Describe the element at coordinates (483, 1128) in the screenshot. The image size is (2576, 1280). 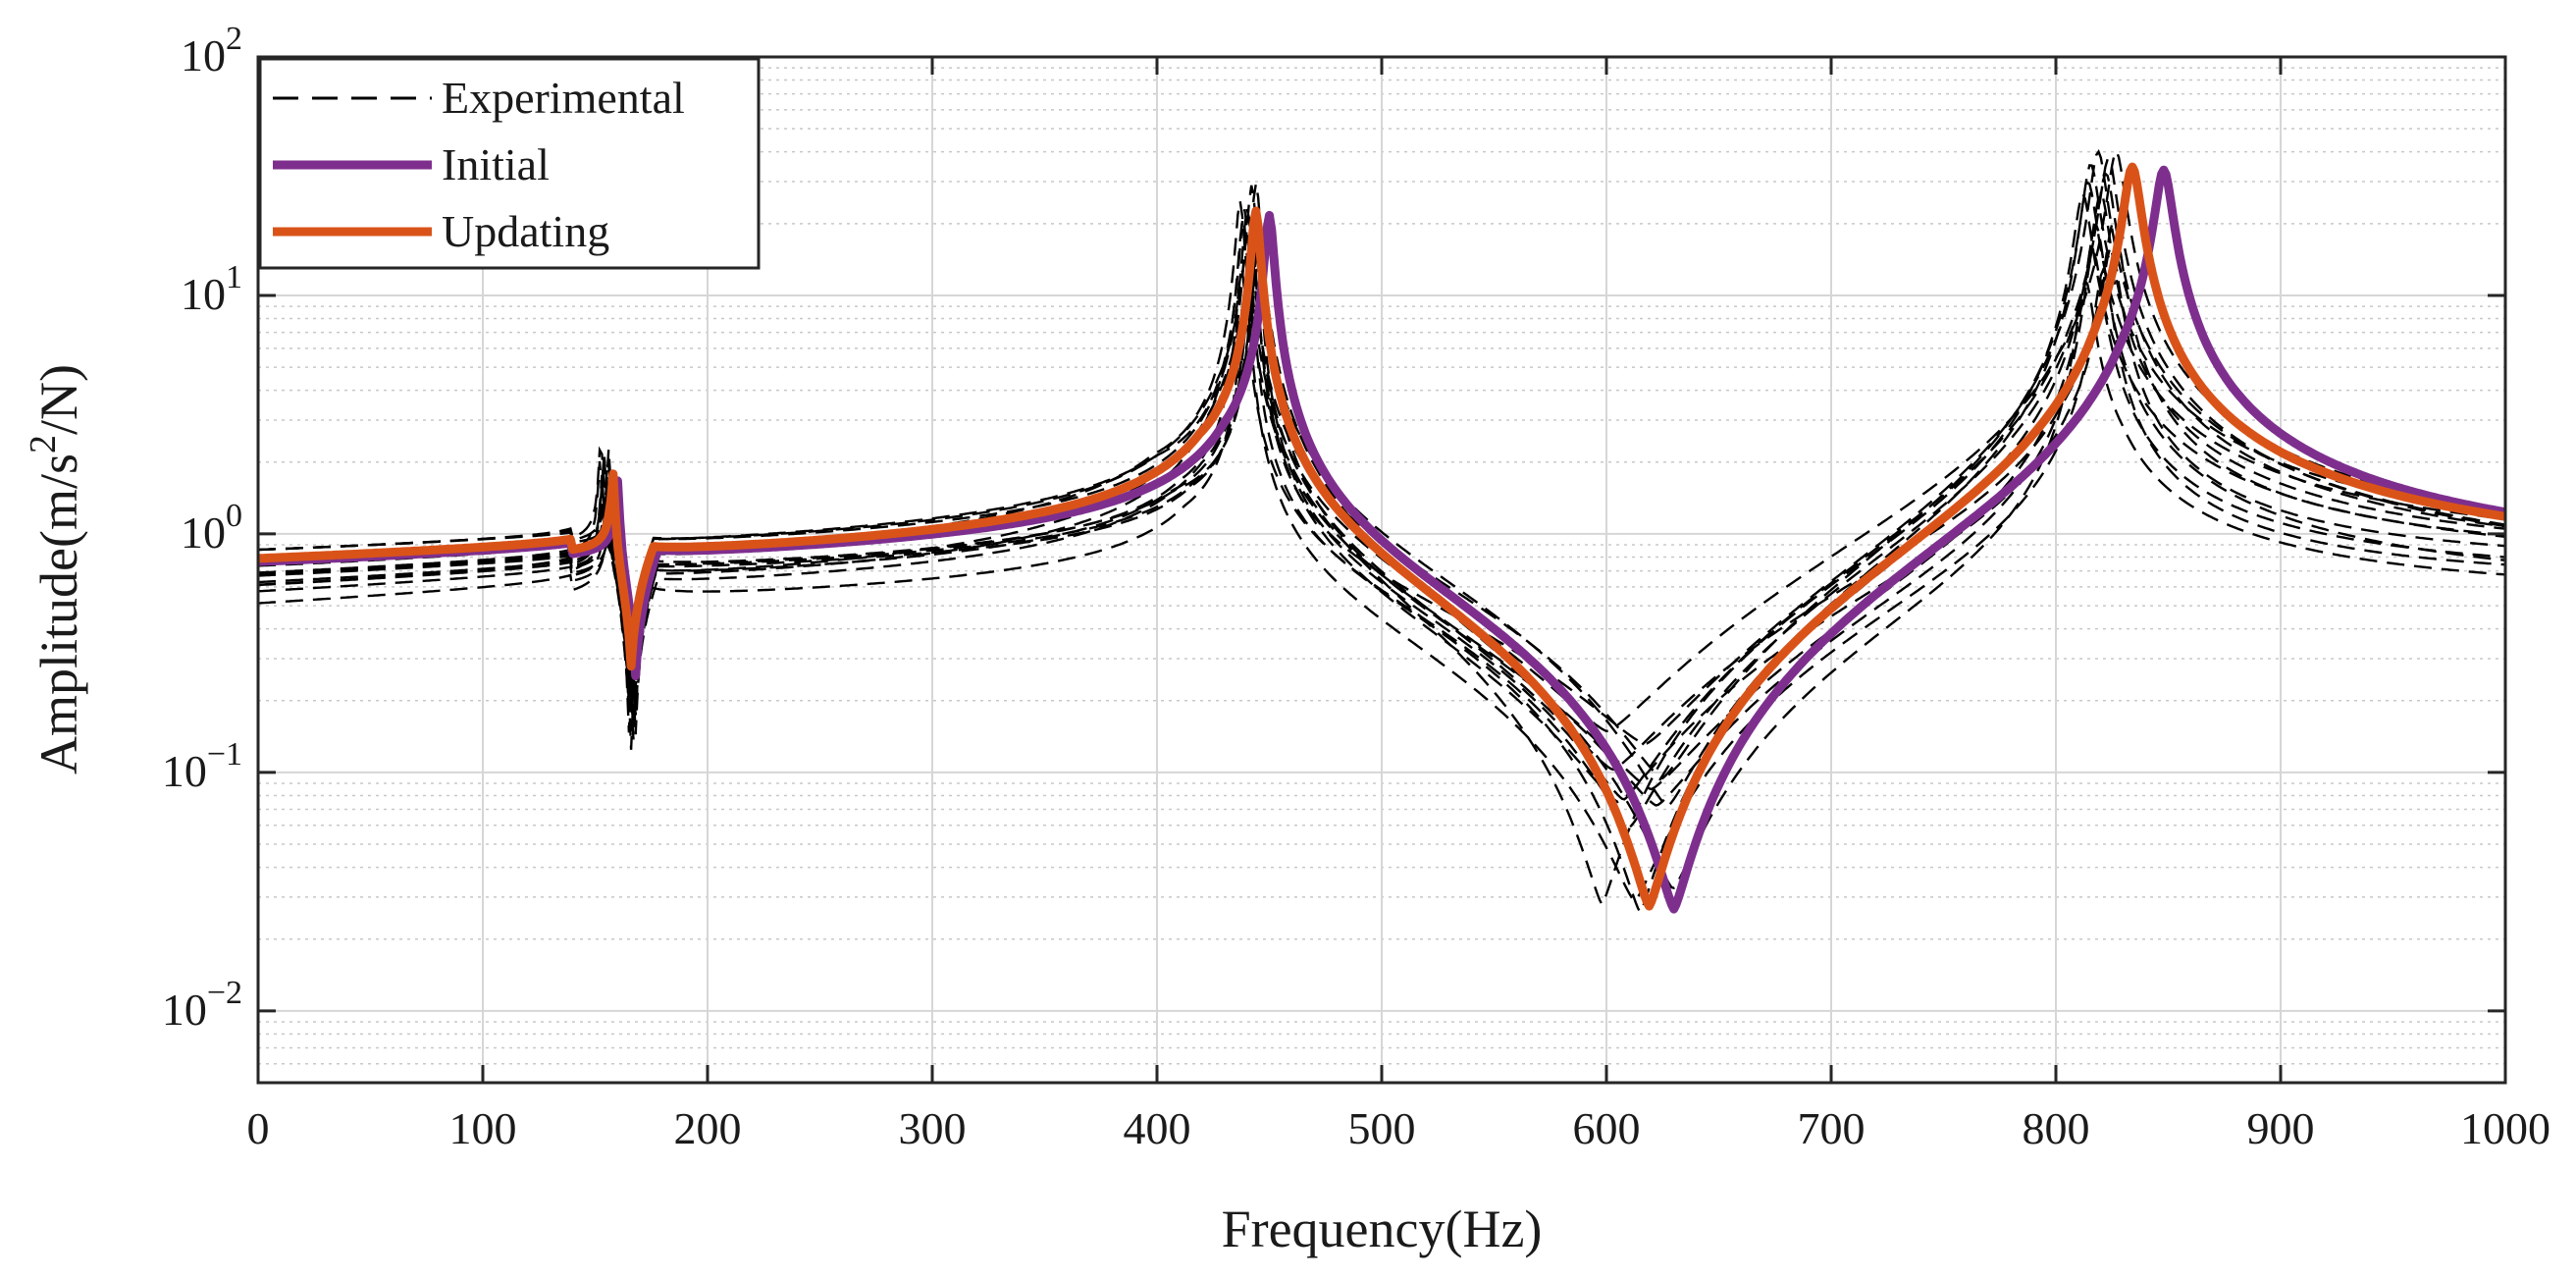
I see `x-tick-label: 100` at that location.